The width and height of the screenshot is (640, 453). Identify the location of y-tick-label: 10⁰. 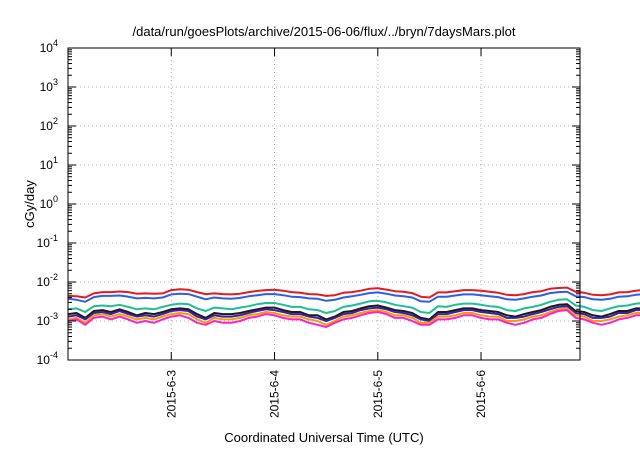
(49, 202).